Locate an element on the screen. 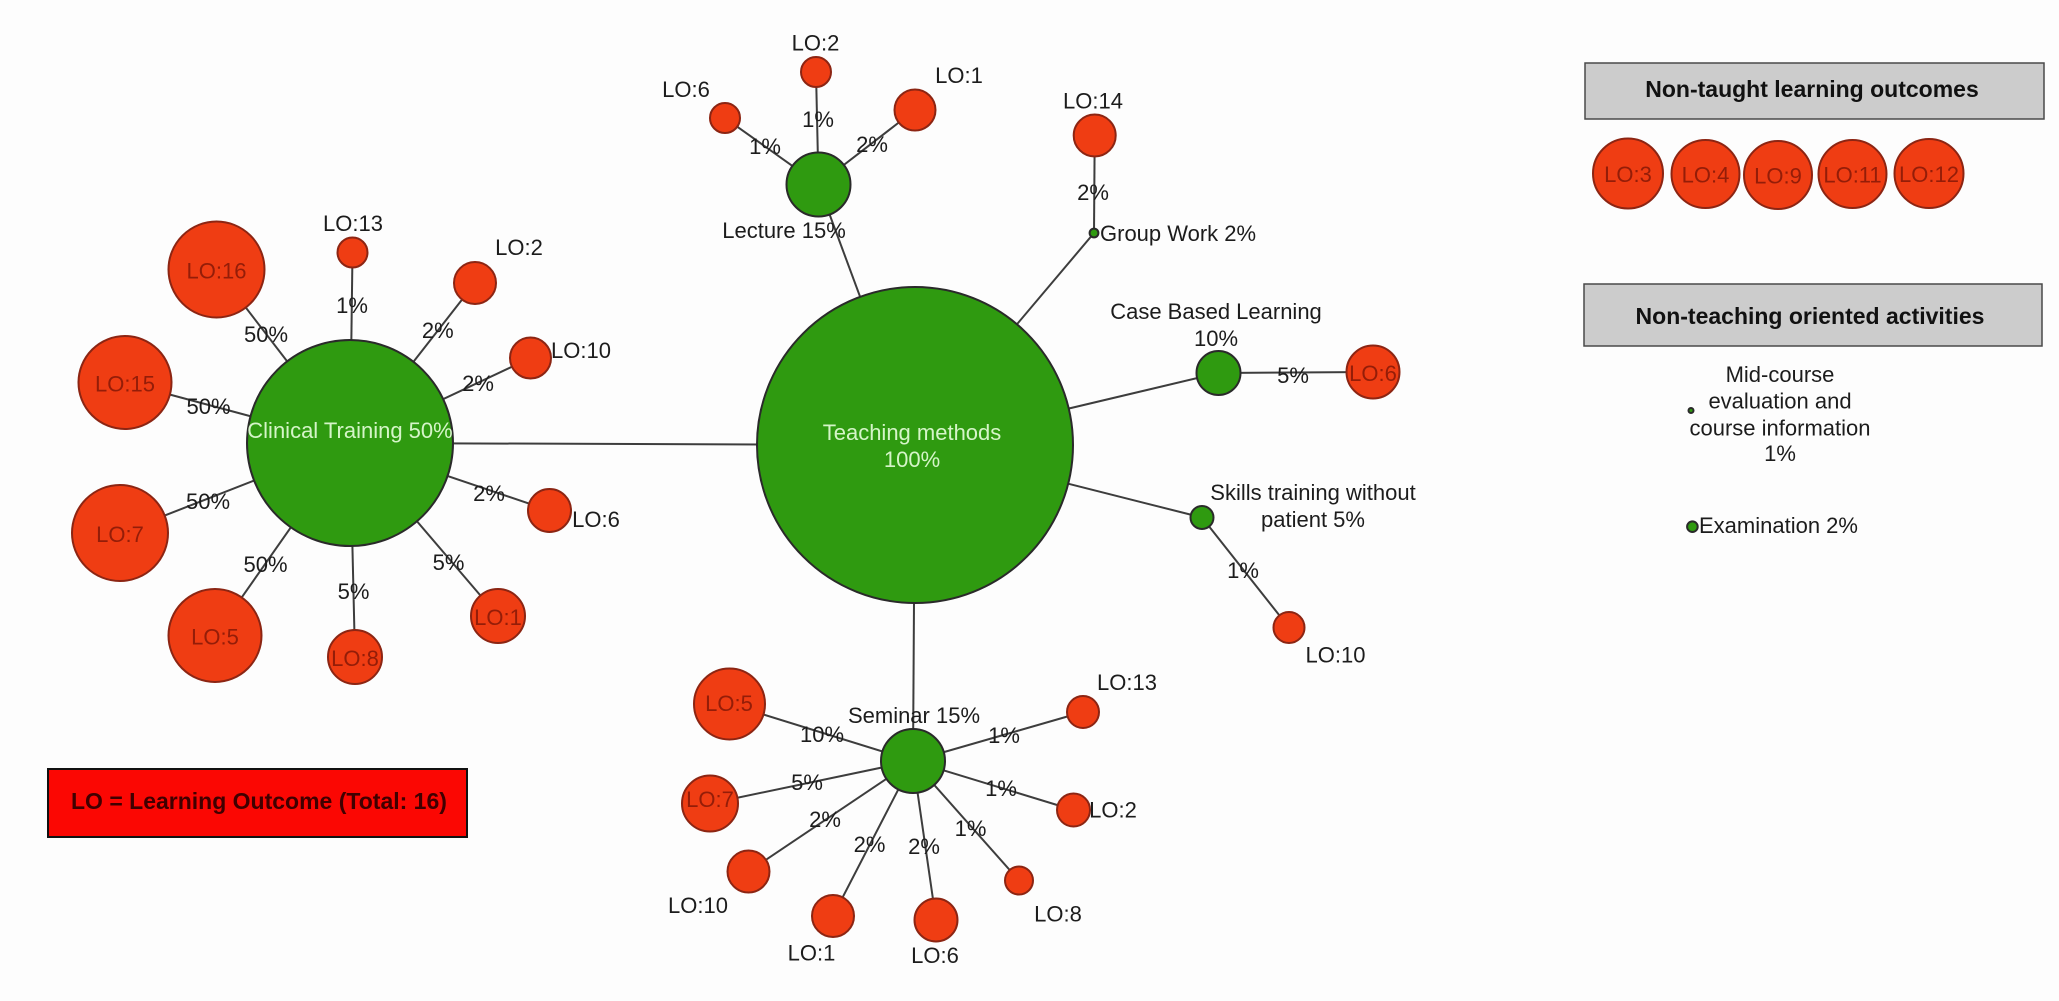 Image resolution: width=2059 pixels, height=1001 pixels. svg-text: Case Based Learning is located at coordinates (1216, 311).